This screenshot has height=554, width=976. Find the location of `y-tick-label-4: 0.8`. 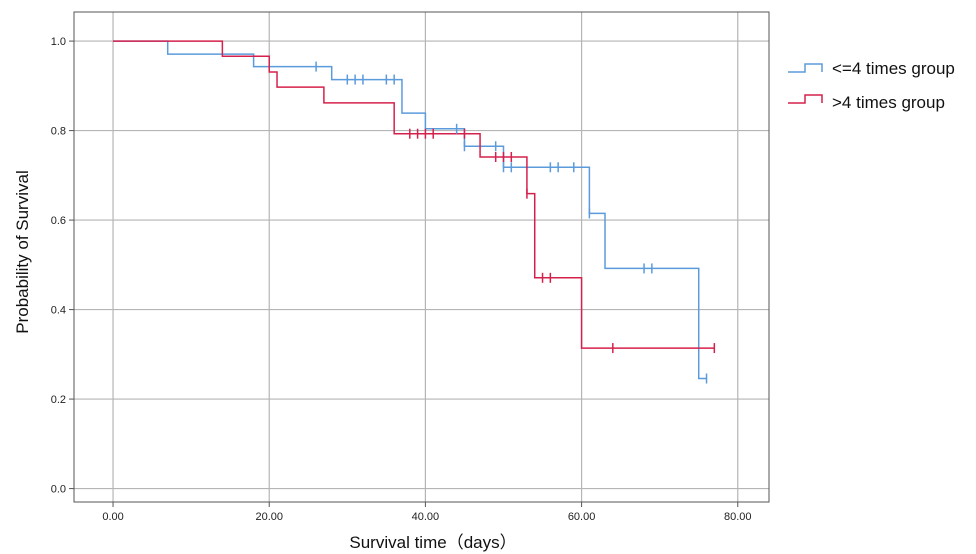

y-tick-label-4: 0.8 is located at coordinates (58, 132).